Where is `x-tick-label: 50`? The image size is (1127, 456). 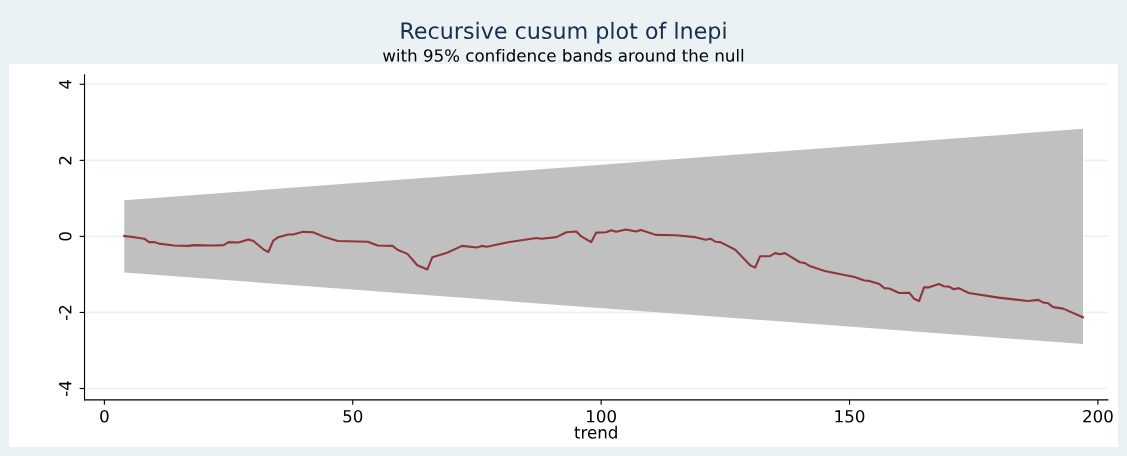 x-tick-label: 50 is located at coordinates (353, 416).